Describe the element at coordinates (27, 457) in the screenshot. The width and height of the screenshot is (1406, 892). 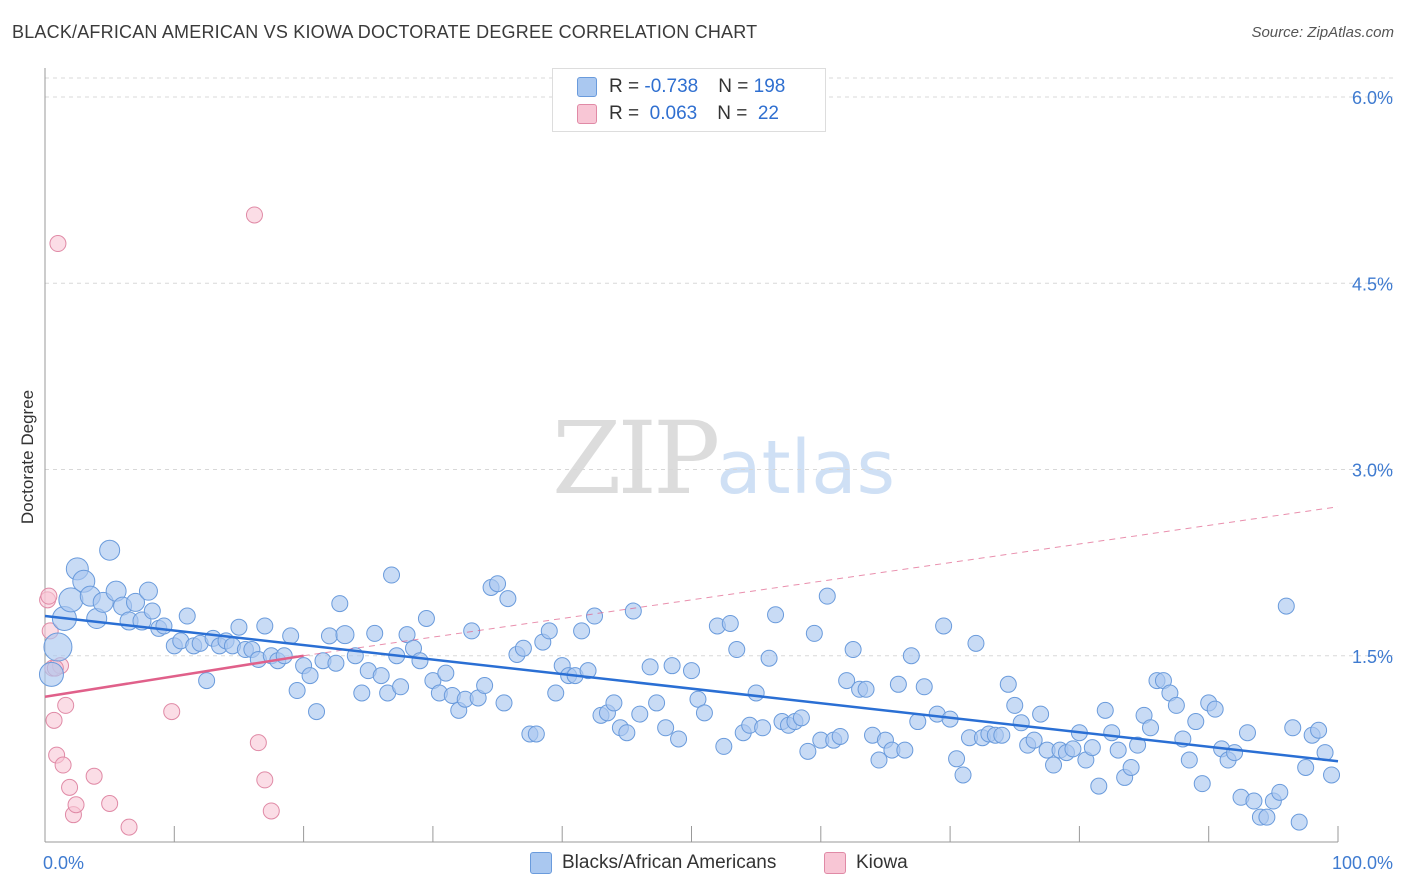
I see `y-axis-label: Doctorate Degree` at that location.